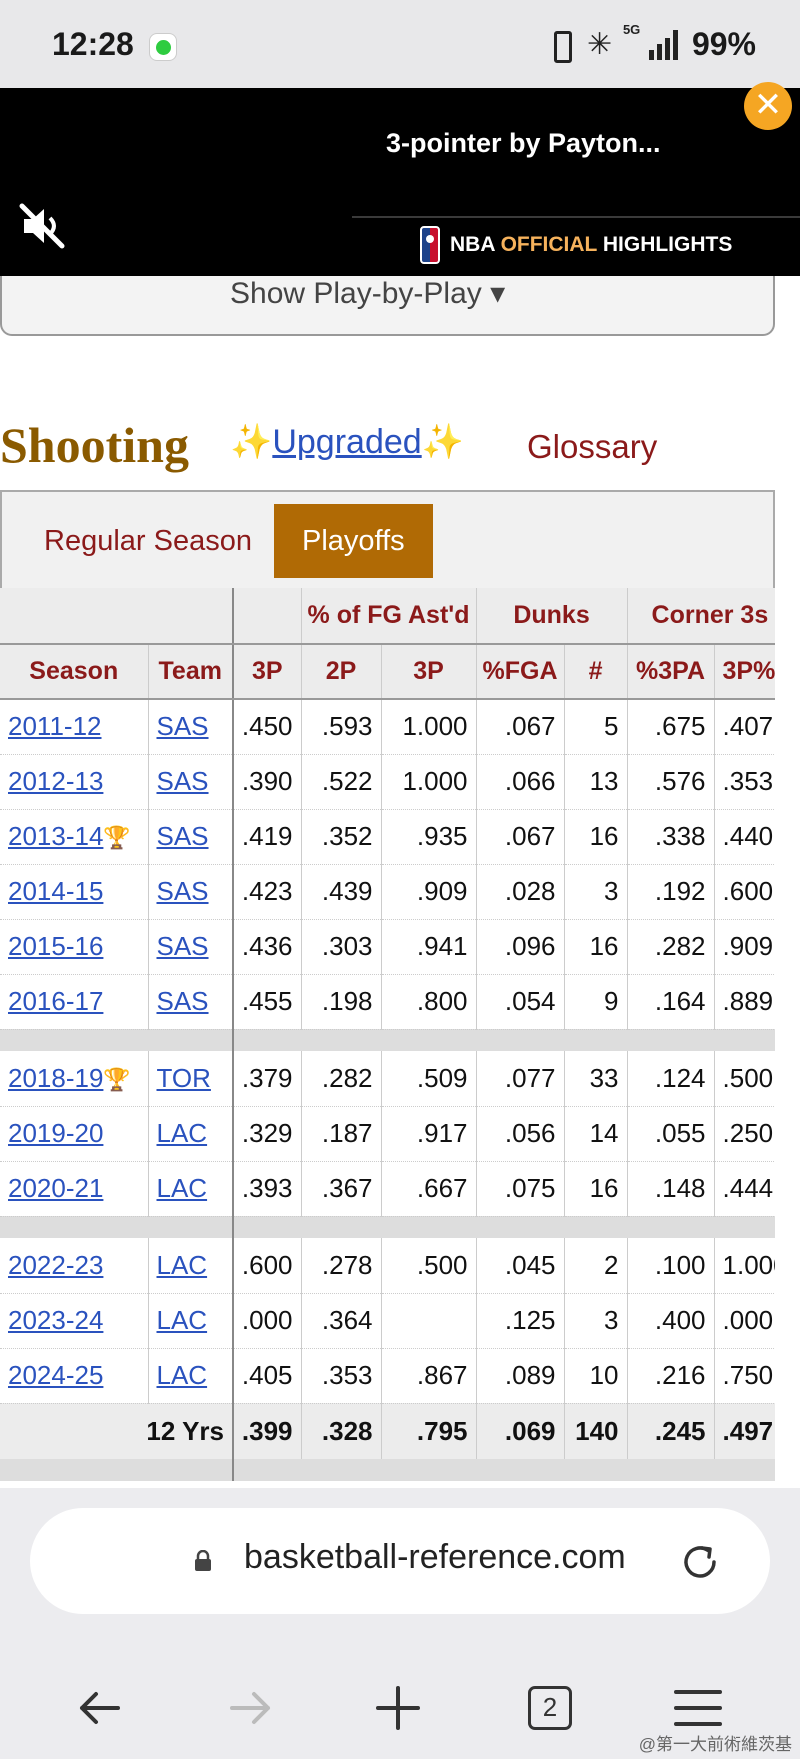  Describe the element at coordinates (56, 1188) in the screenshot. I see `season-link: 2020-21` at that location.